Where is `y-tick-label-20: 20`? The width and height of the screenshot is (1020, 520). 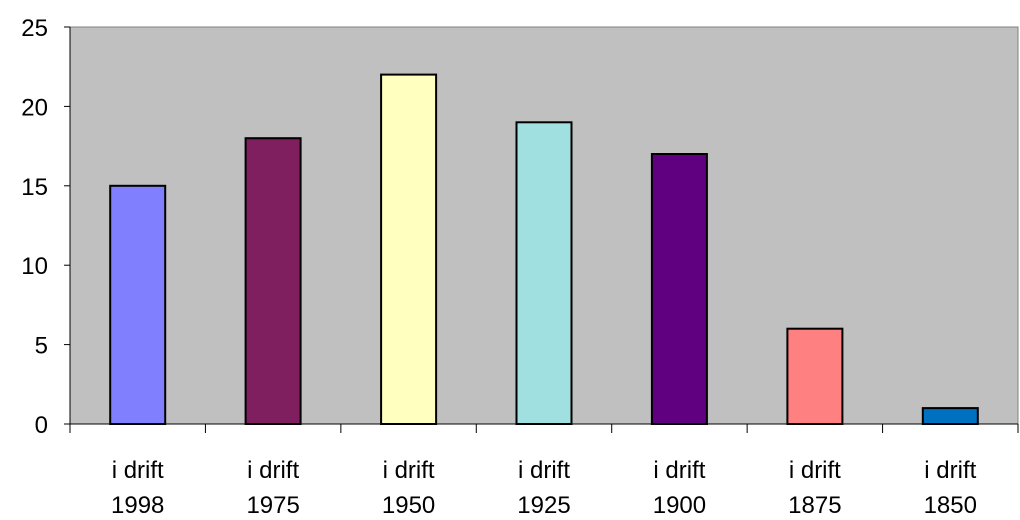
y-tick-label-20: 20 is located at coordinates (34, 107).